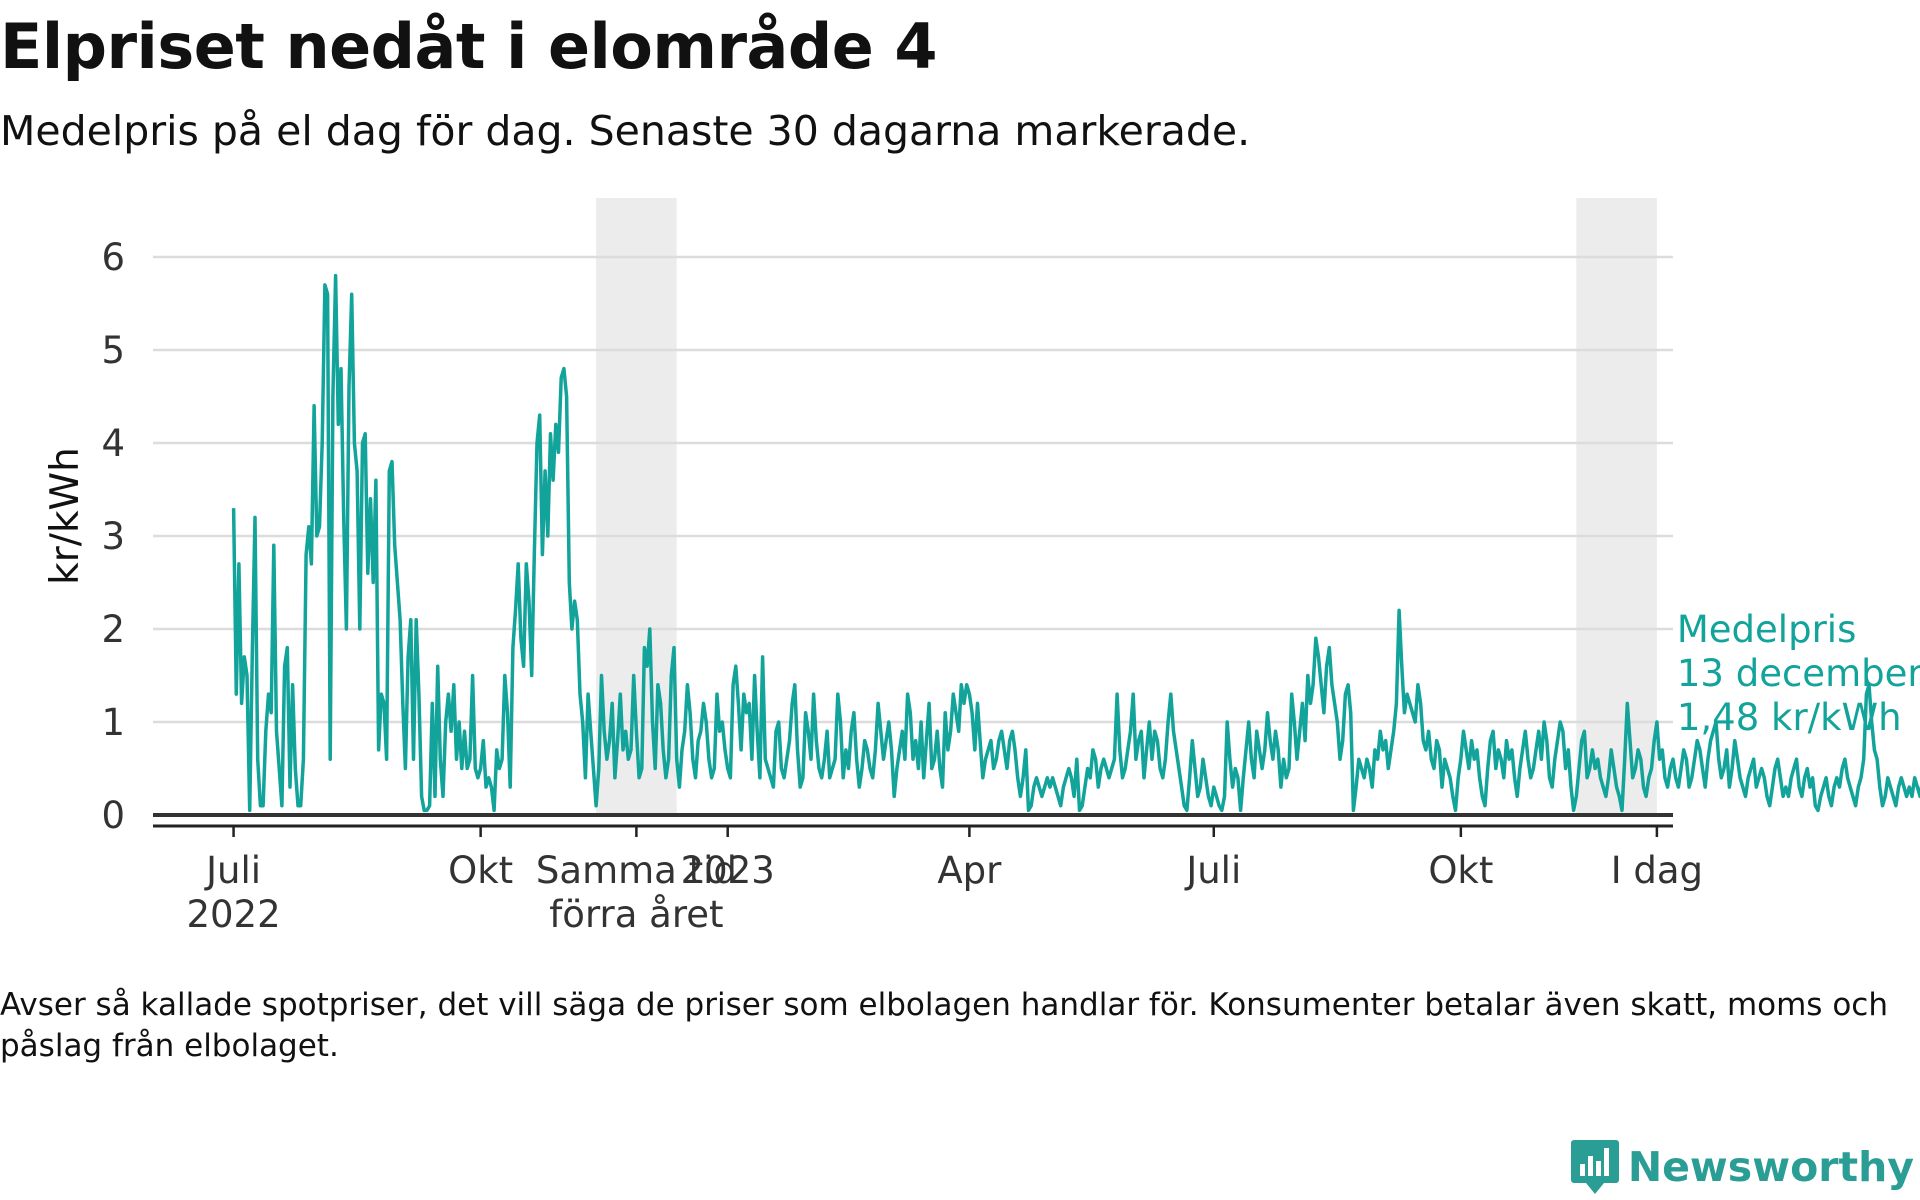 This screenshot has width=1920, height=1200. What do you see at coordinates (728, 870) in the screenshot?
I see `x-tick-label-3: 2023` at bounding box center [728, 870].